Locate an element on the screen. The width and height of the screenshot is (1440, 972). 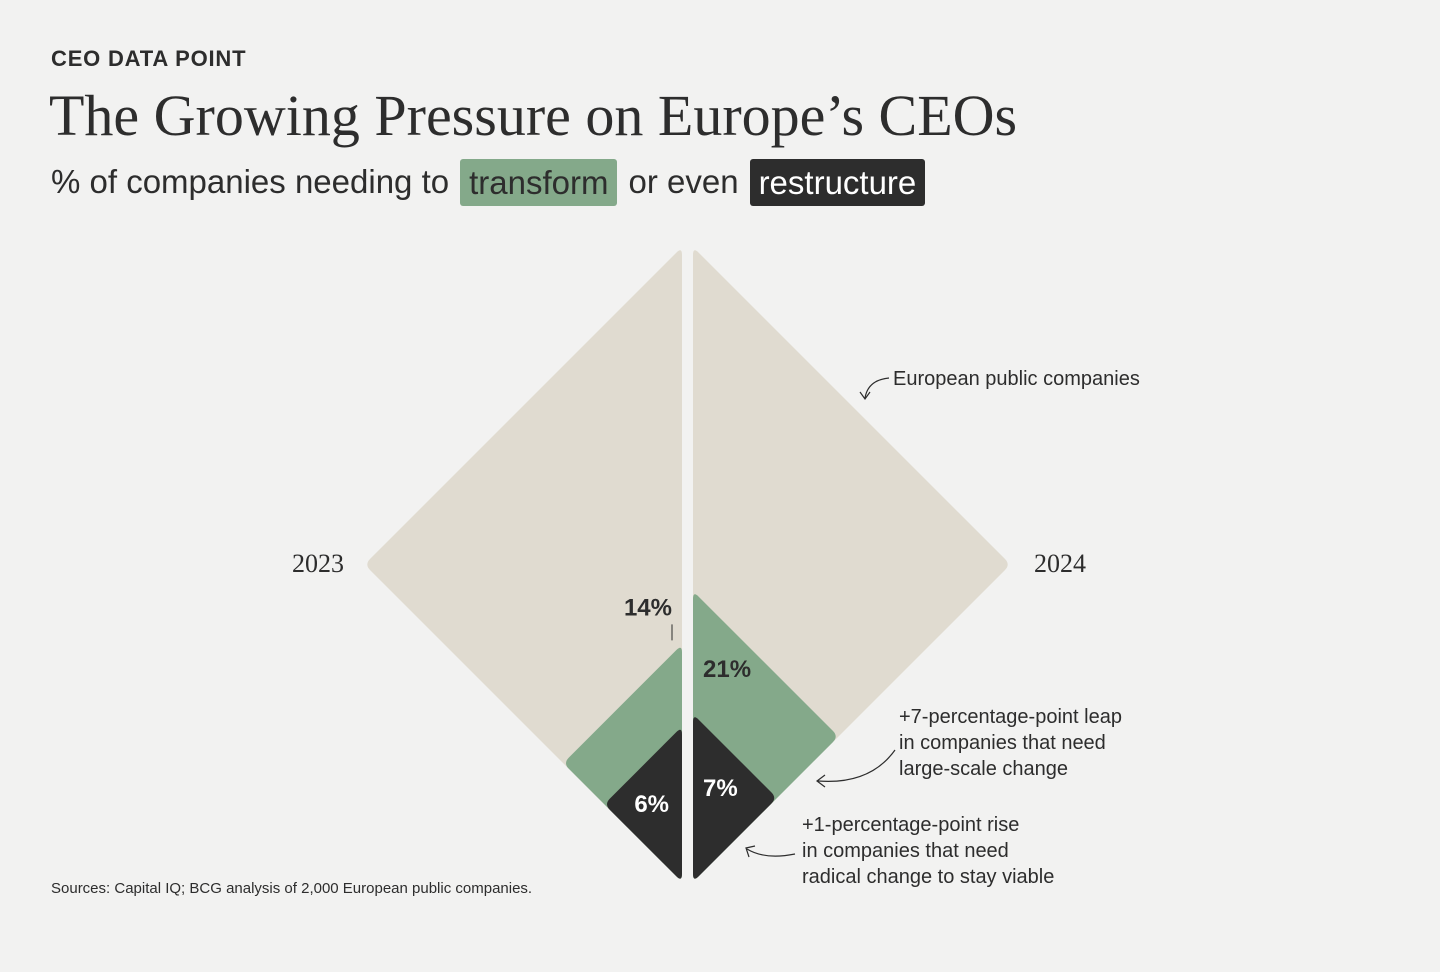
chart-title: The Growing Pressure on Europe’s CEOs is located at coordinates (533, 115).